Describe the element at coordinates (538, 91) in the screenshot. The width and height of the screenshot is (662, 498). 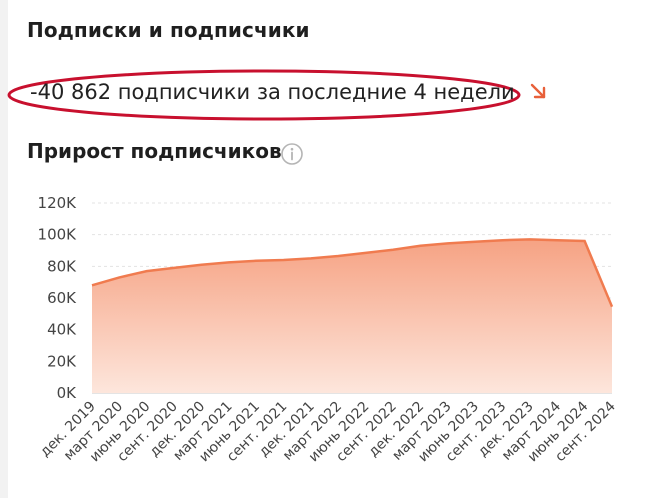
I see `arrow-down-right-icon` at that location.